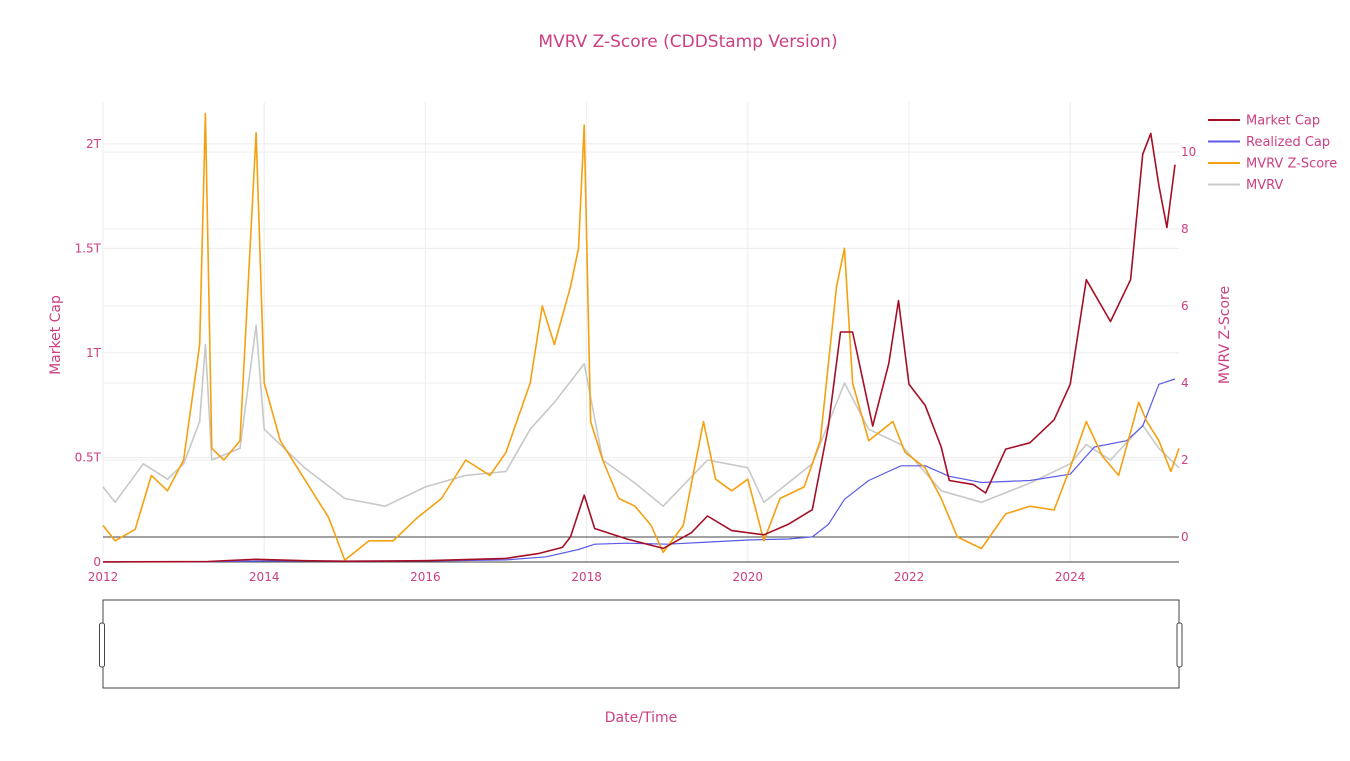 This screenshot has height=761, width=1350. Describe the element at coordinates (88, 457) in the screenshot. I see `y-left-tick-label: 0.5T` at that location.